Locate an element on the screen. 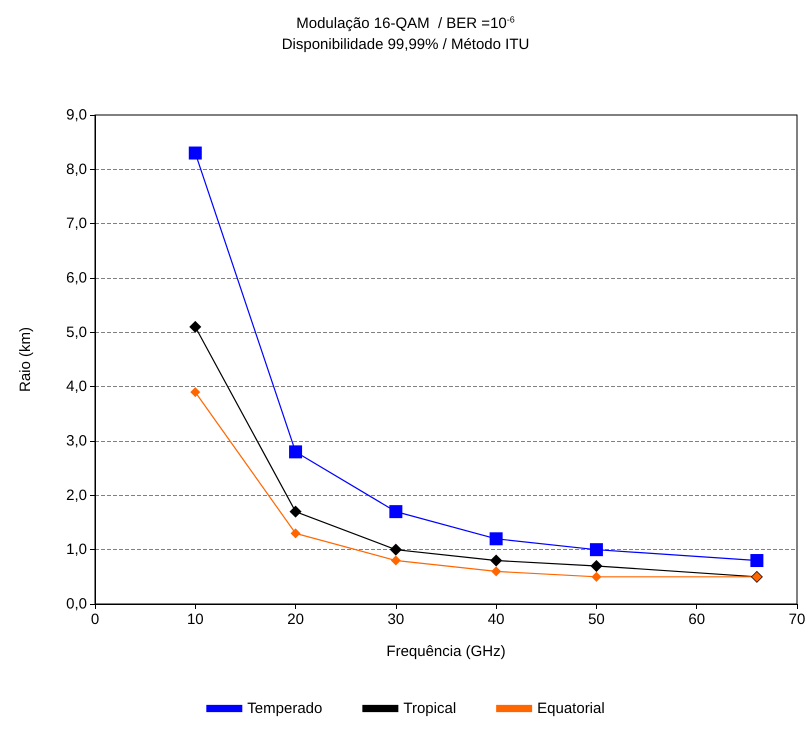 This screenshot has height=729, width=811. y-tick-label: 6,0 is located at coordinates (76, 278).